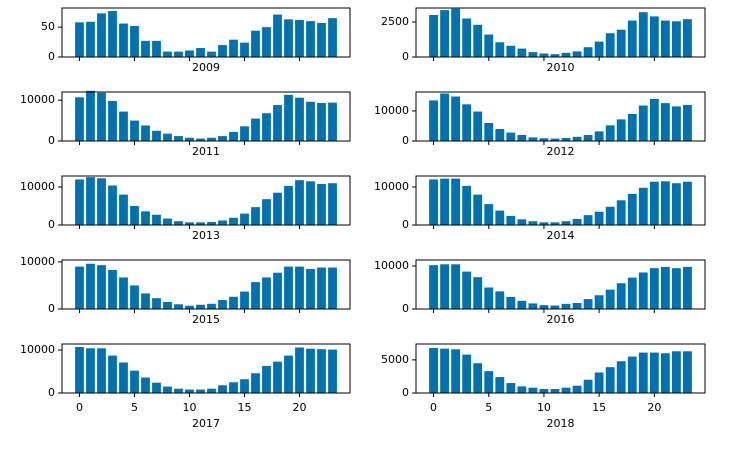 Image resolution: width=743 pixels, height=450 pixels. I want to click on y-tick-label: 50, so click(48, 26).